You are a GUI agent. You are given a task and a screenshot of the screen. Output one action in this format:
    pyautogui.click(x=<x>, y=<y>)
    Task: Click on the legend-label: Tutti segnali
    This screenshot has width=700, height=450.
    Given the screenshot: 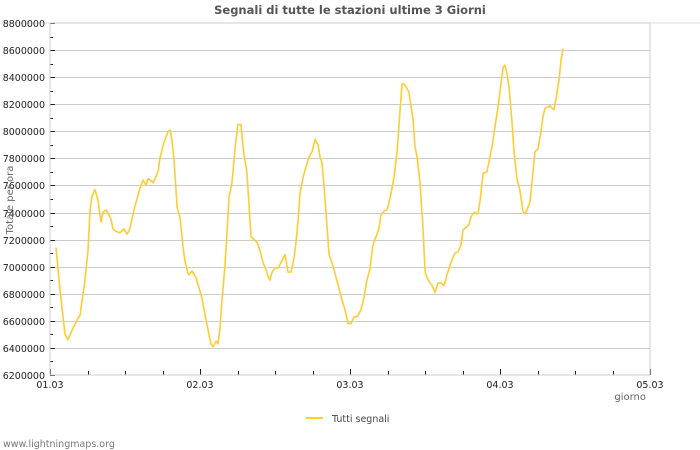 What is the action you would take?
    pyautogui.click(x=360, y=419)
    